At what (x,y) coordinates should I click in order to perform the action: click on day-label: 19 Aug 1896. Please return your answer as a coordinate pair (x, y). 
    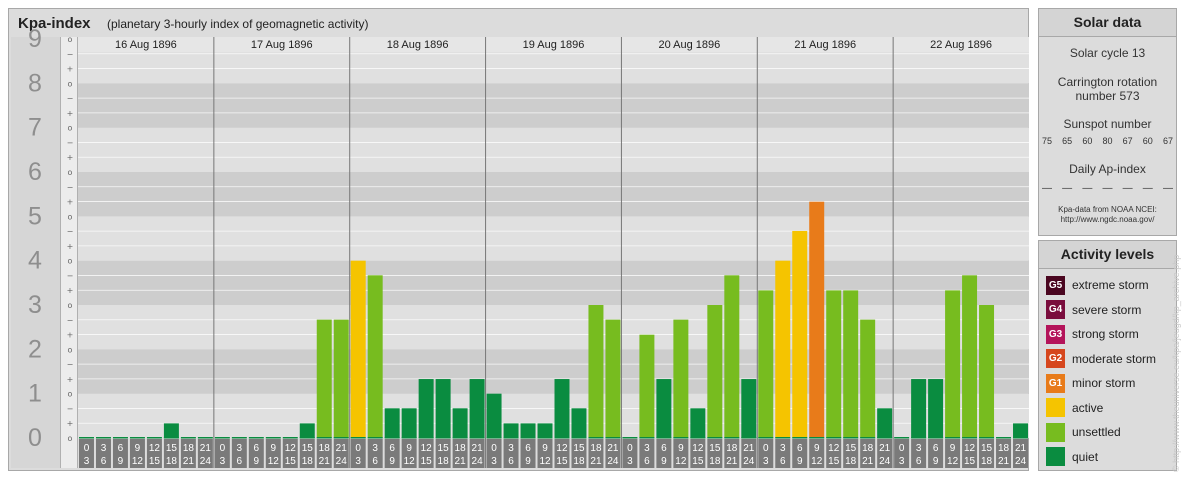
    Looking at the image, I should click on (554, 45).